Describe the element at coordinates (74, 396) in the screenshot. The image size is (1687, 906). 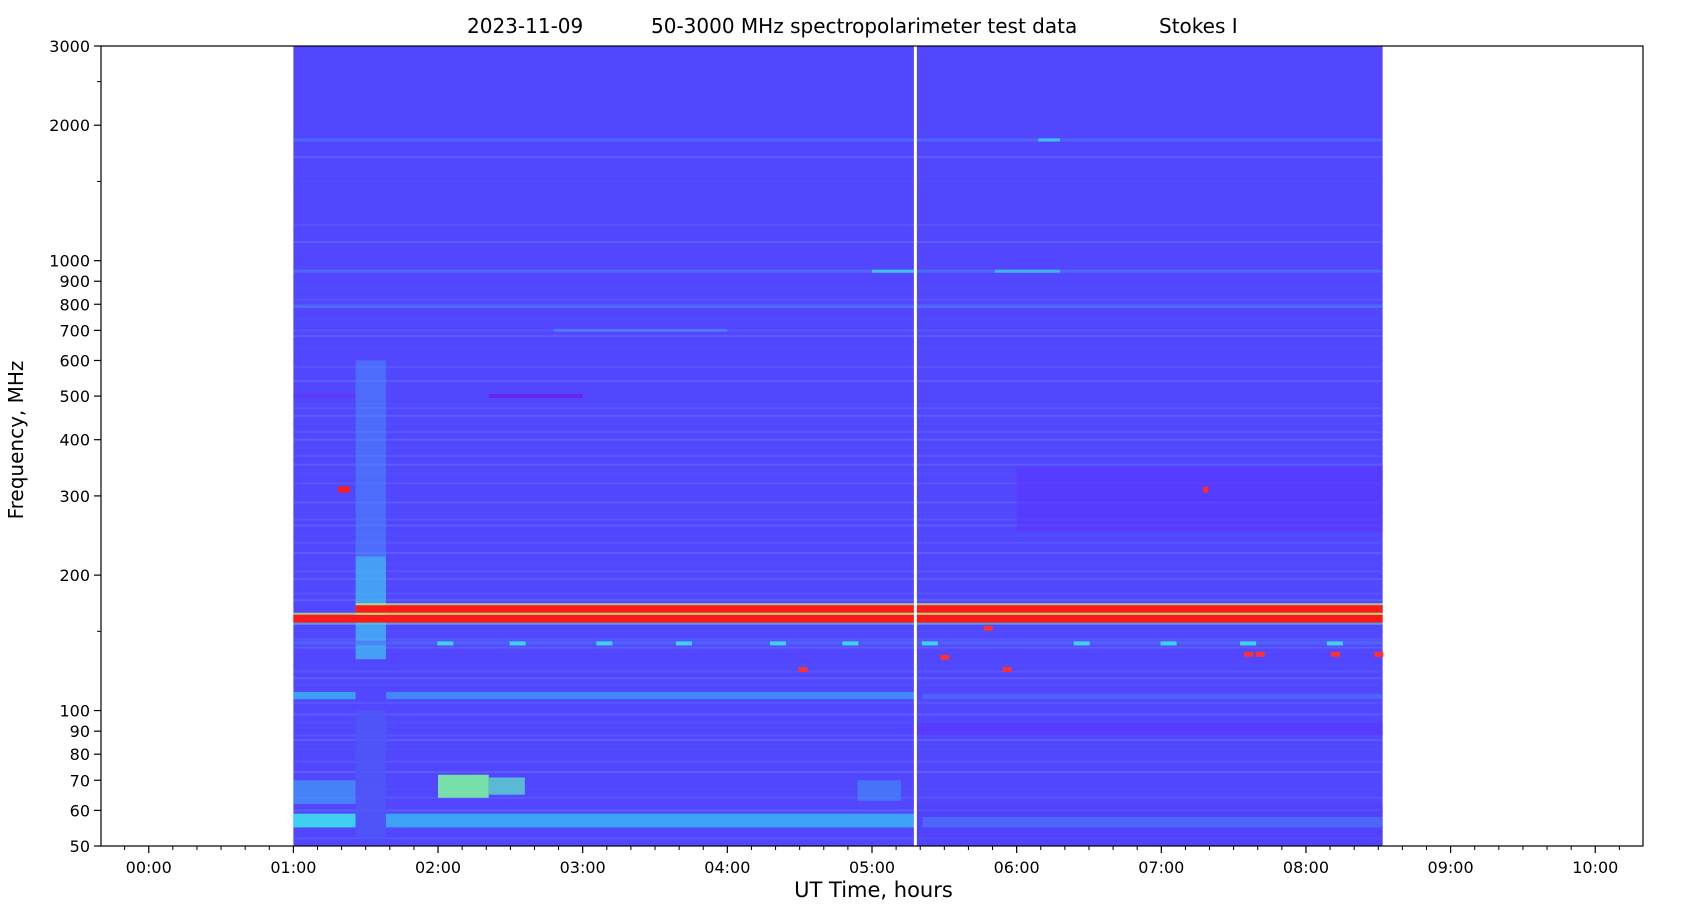
I see `y-tick-label: 500` at that location.